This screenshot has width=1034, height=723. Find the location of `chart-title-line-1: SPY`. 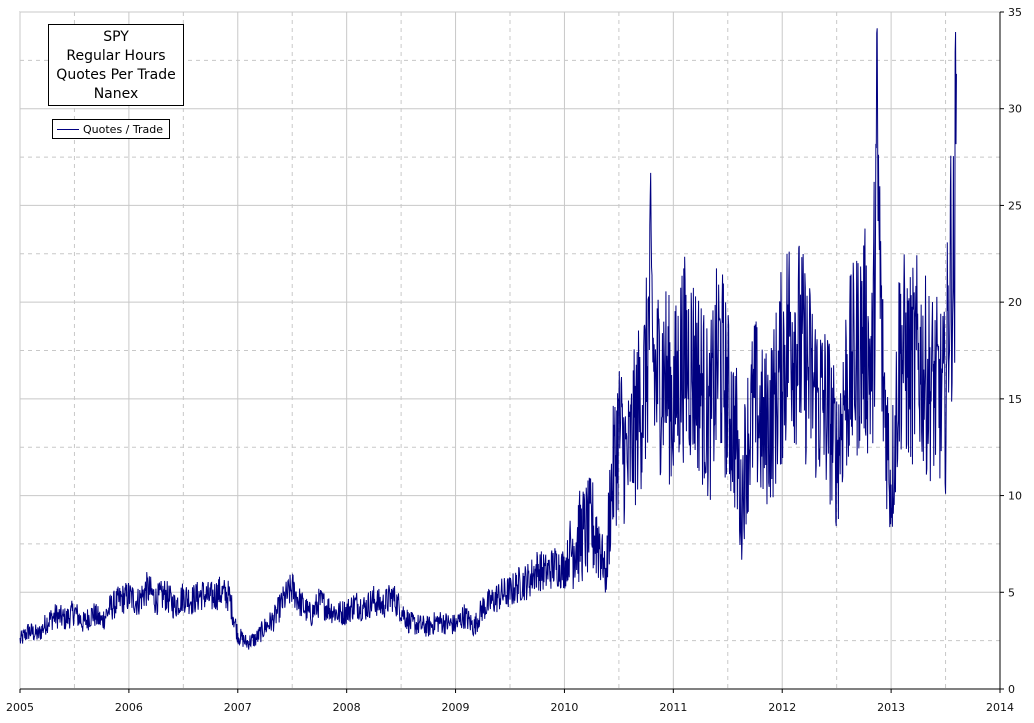

chart-title-line-1: SPY is located at coordinates (116, 37).